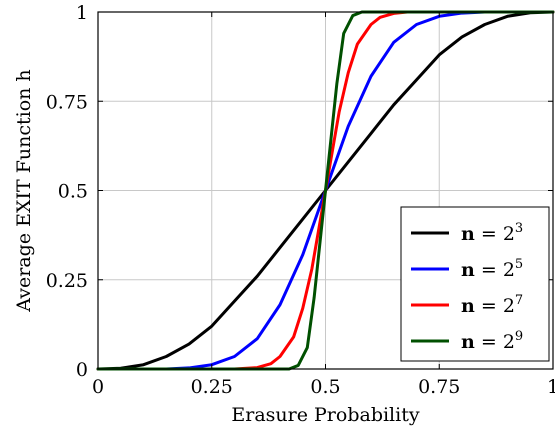 The height and width of the screenshot is (429, 555). I want to click on x-tick-label: 0.5, so click(325, 387).